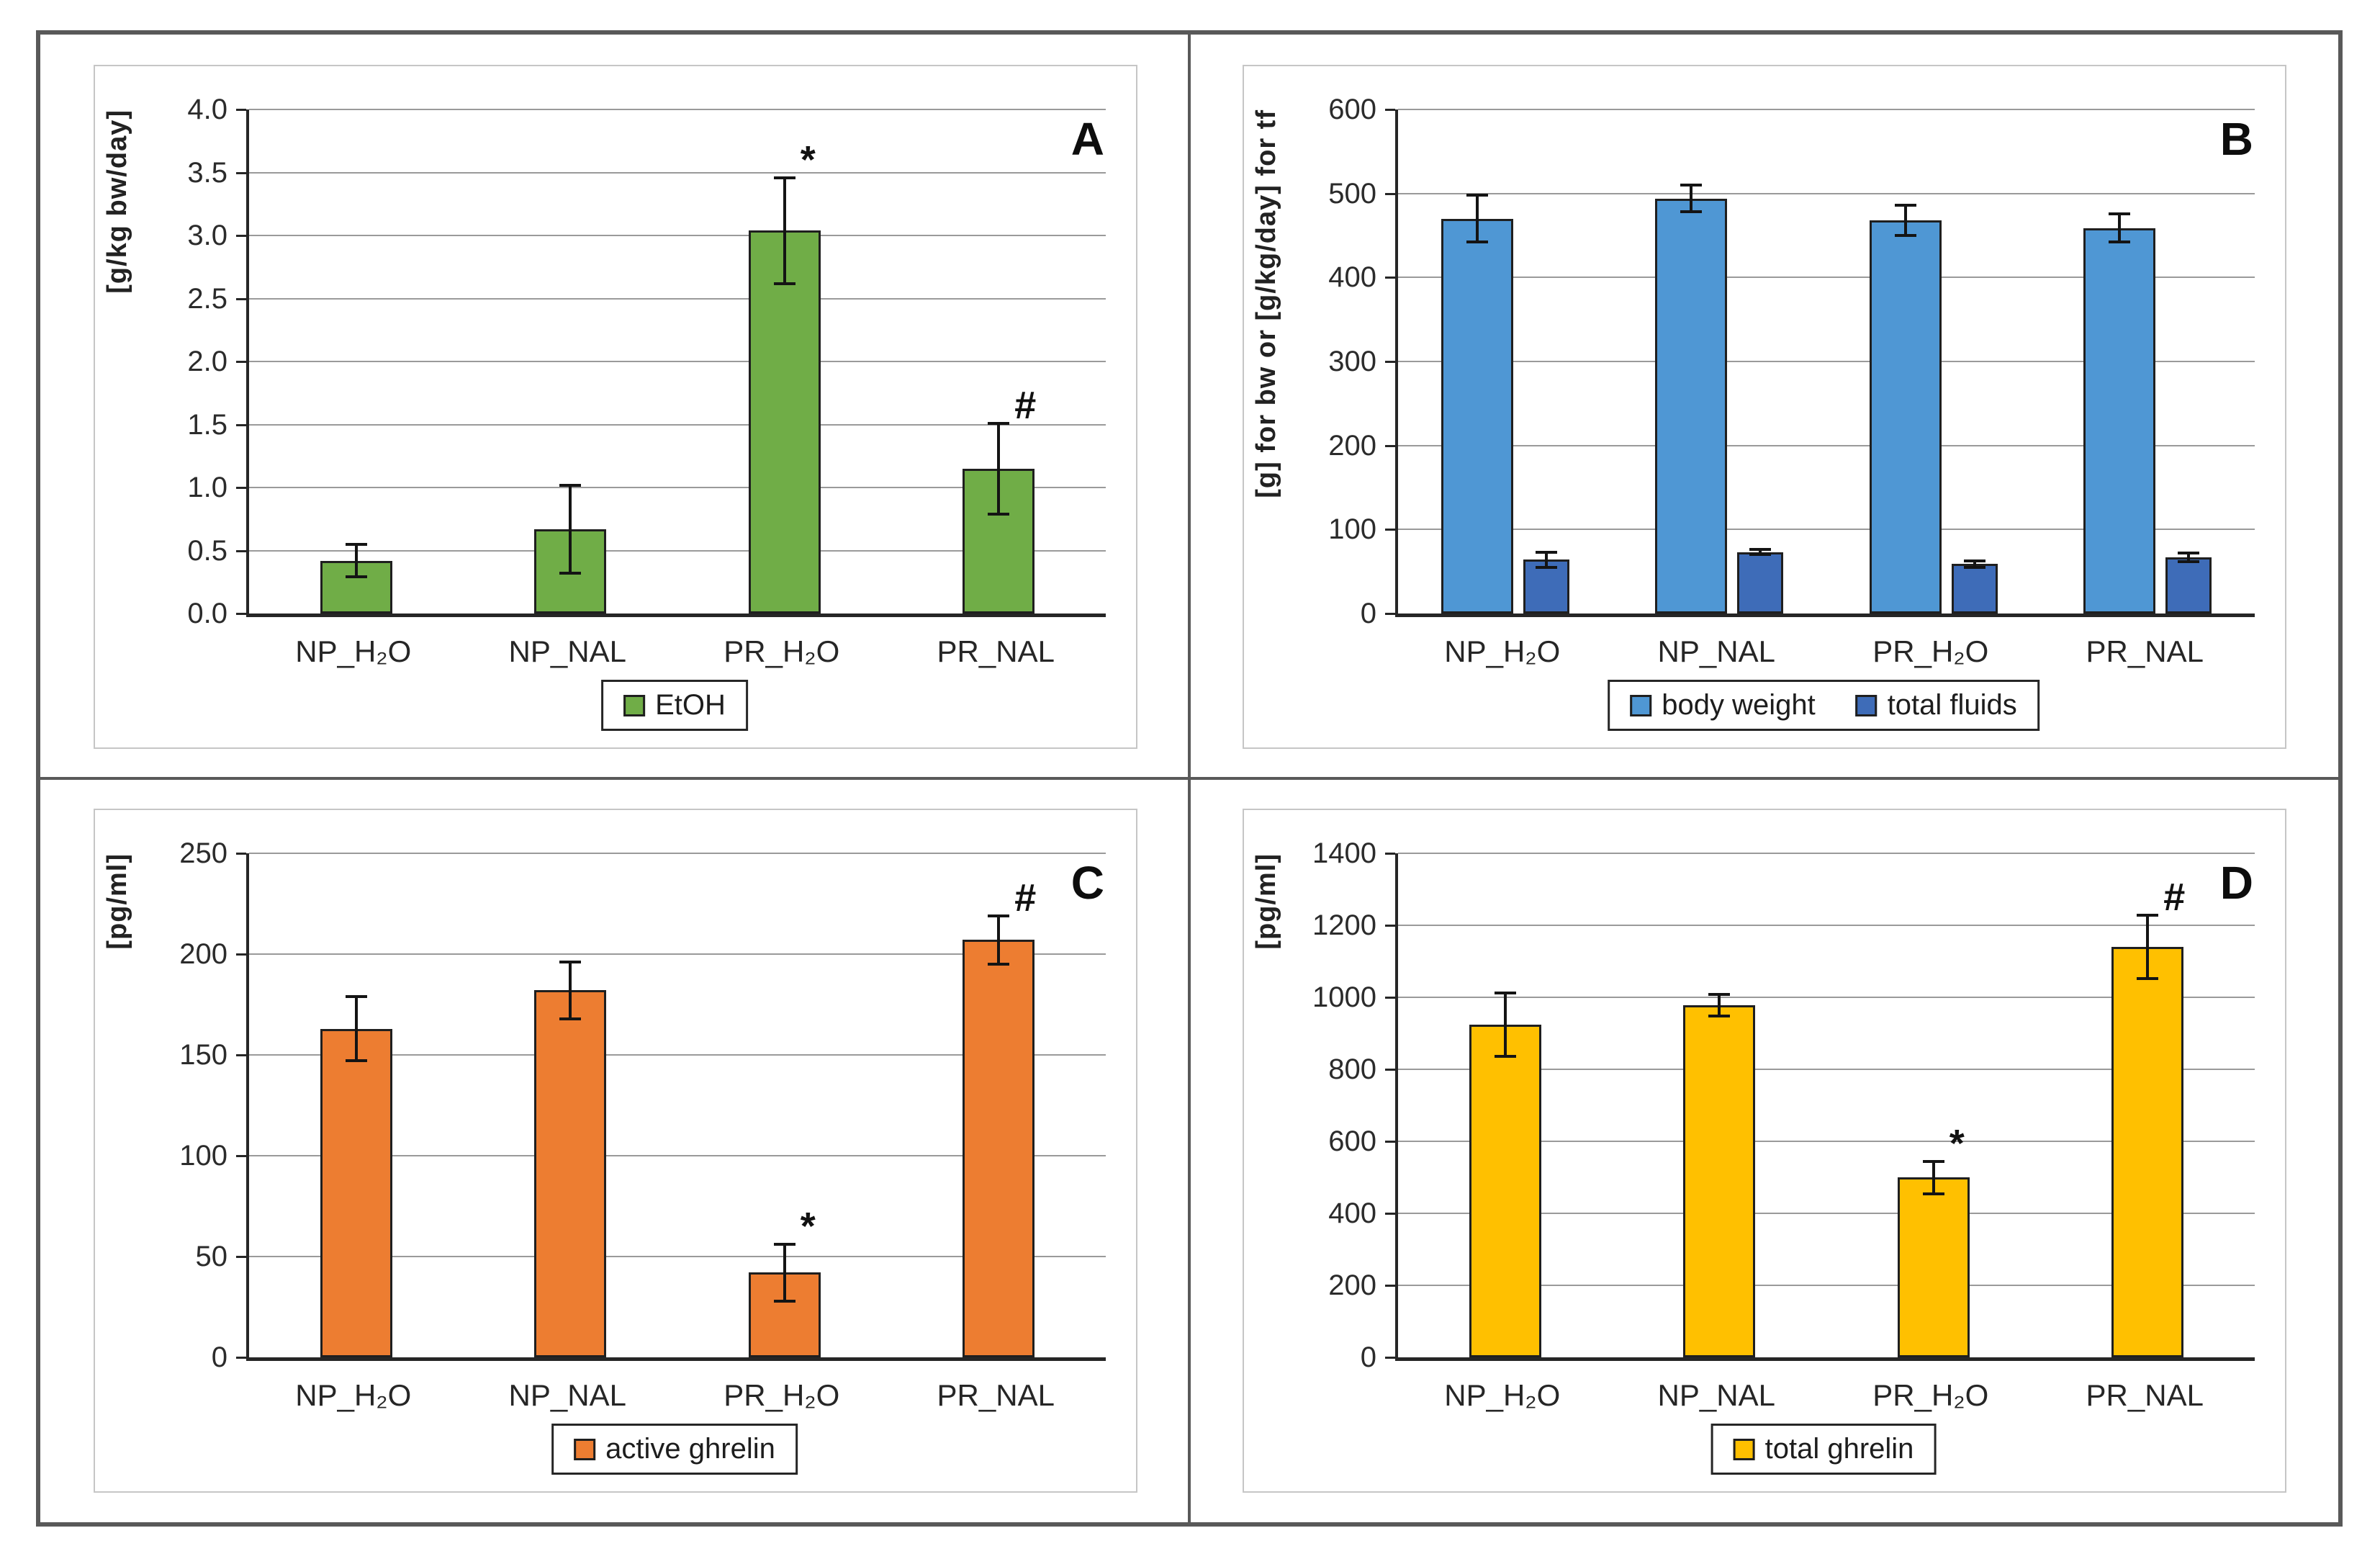 This screenshot has height=1564, width=2380. Describe the element at coordinates (1744, 1449) in the screenshot. I see `legend-swatch` at that location.